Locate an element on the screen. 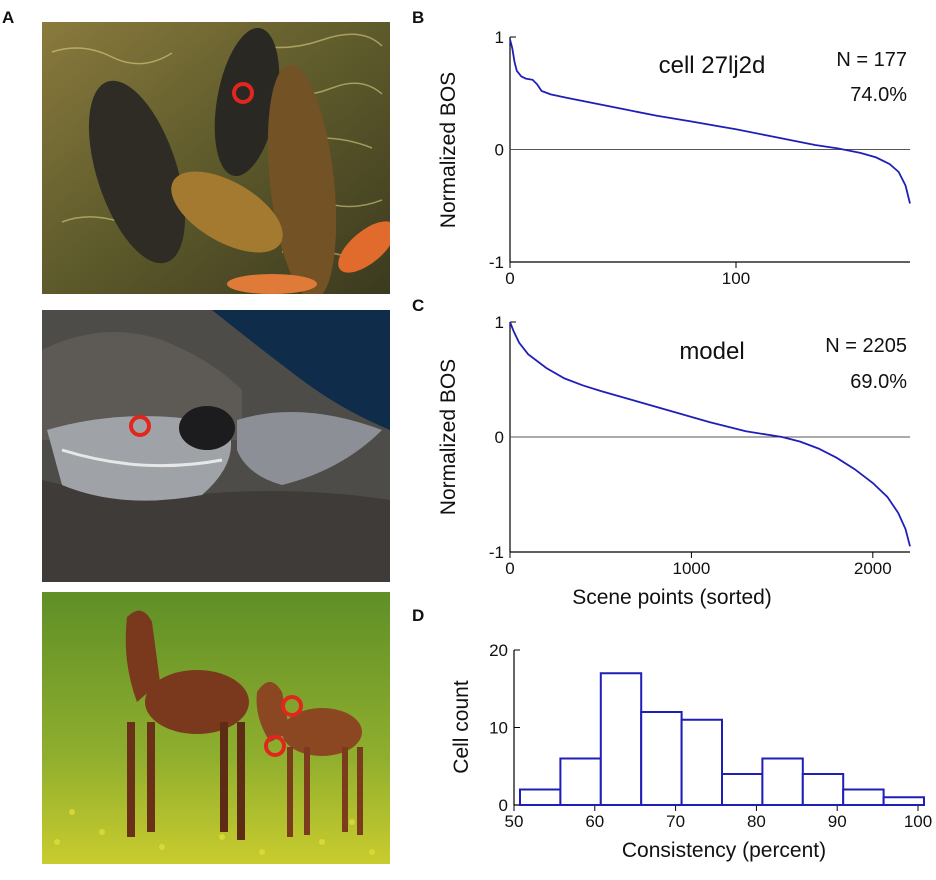 This screenshot has height=880, width=936. y-axis-label-c: Normalized BOS is located at coordinates (448, 437).